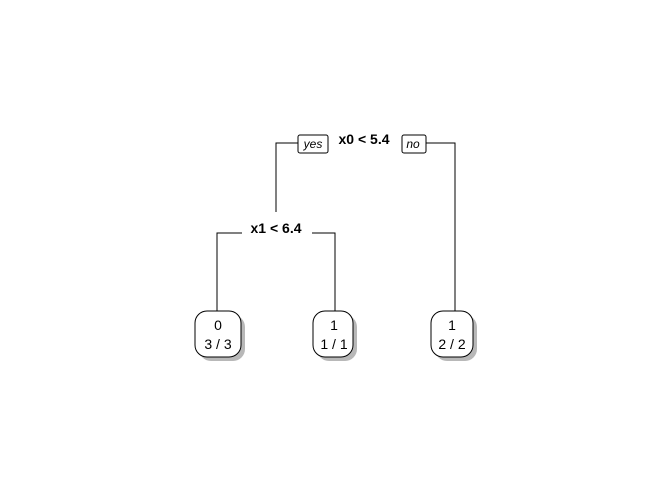 Image resolution: width=672 pixels, height=485 pixels. I want to click on yes-branch-label: yes, so click(313, 144).